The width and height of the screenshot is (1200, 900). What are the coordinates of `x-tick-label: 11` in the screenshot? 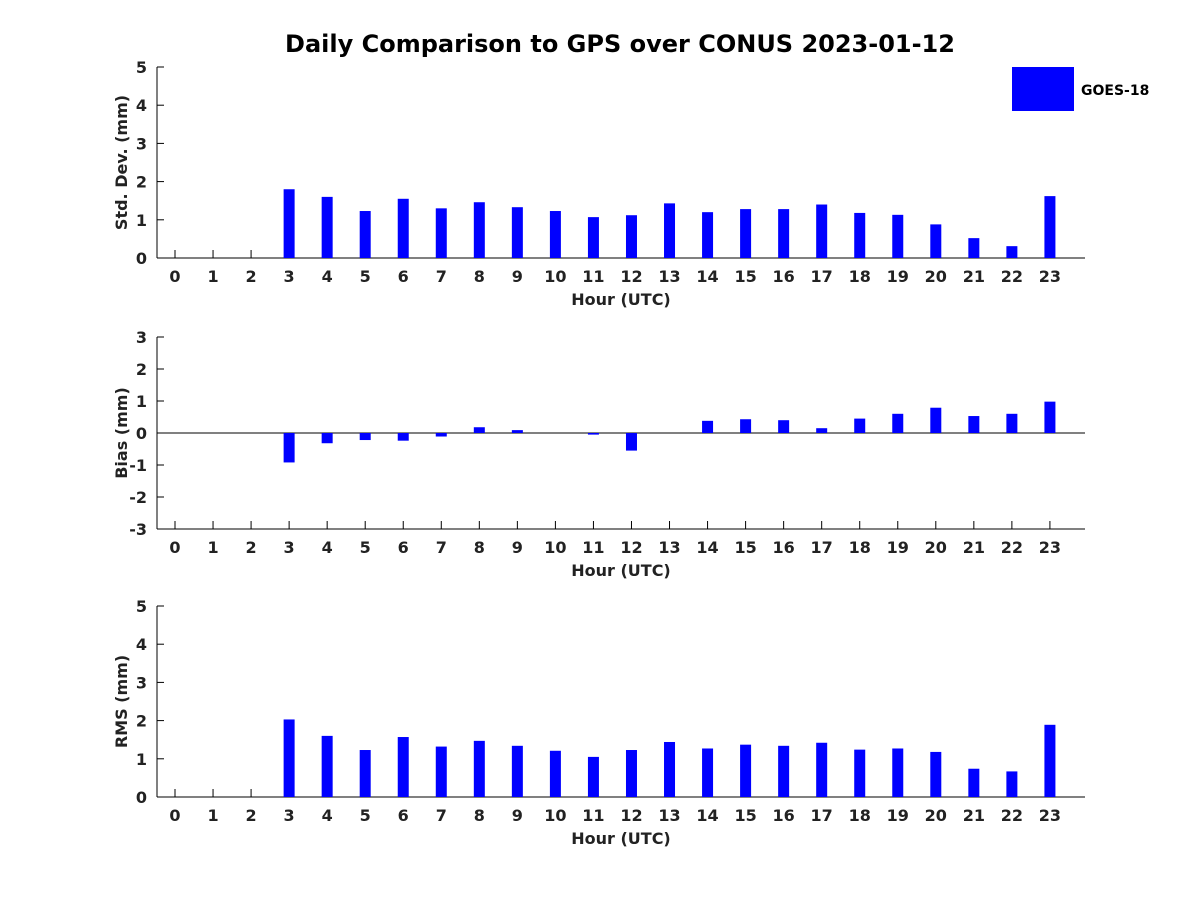 It's located at (593, 276).